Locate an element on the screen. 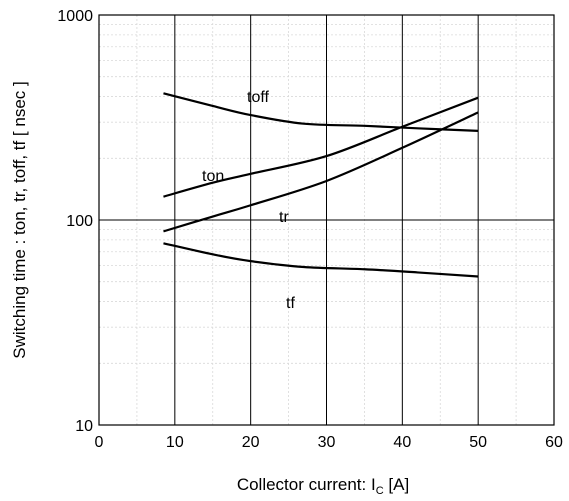 The image size is (569, 501). series-line-ton is located at coordinates (321, 147).